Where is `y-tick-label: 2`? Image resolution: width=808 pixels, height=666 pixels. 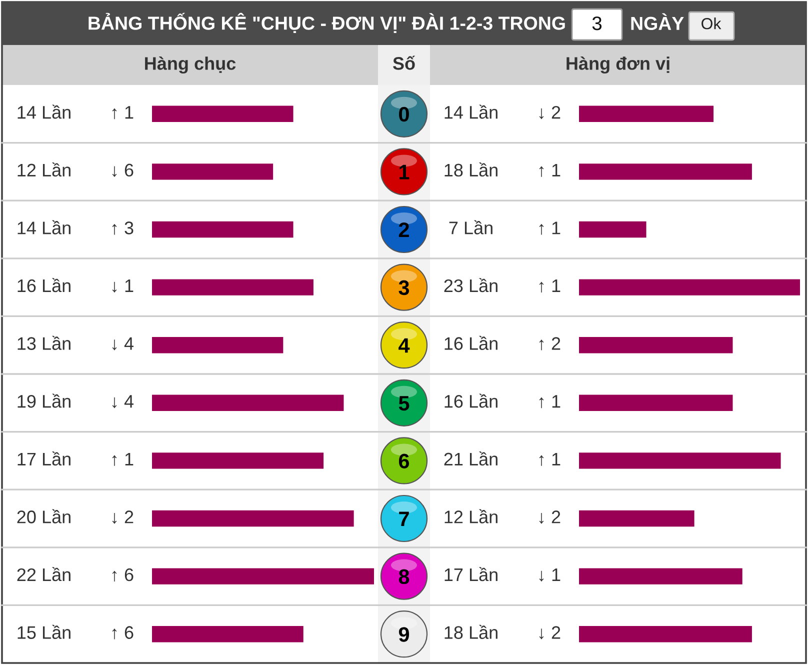
y-tick-label: 2 is located at coordinates (403, 230).